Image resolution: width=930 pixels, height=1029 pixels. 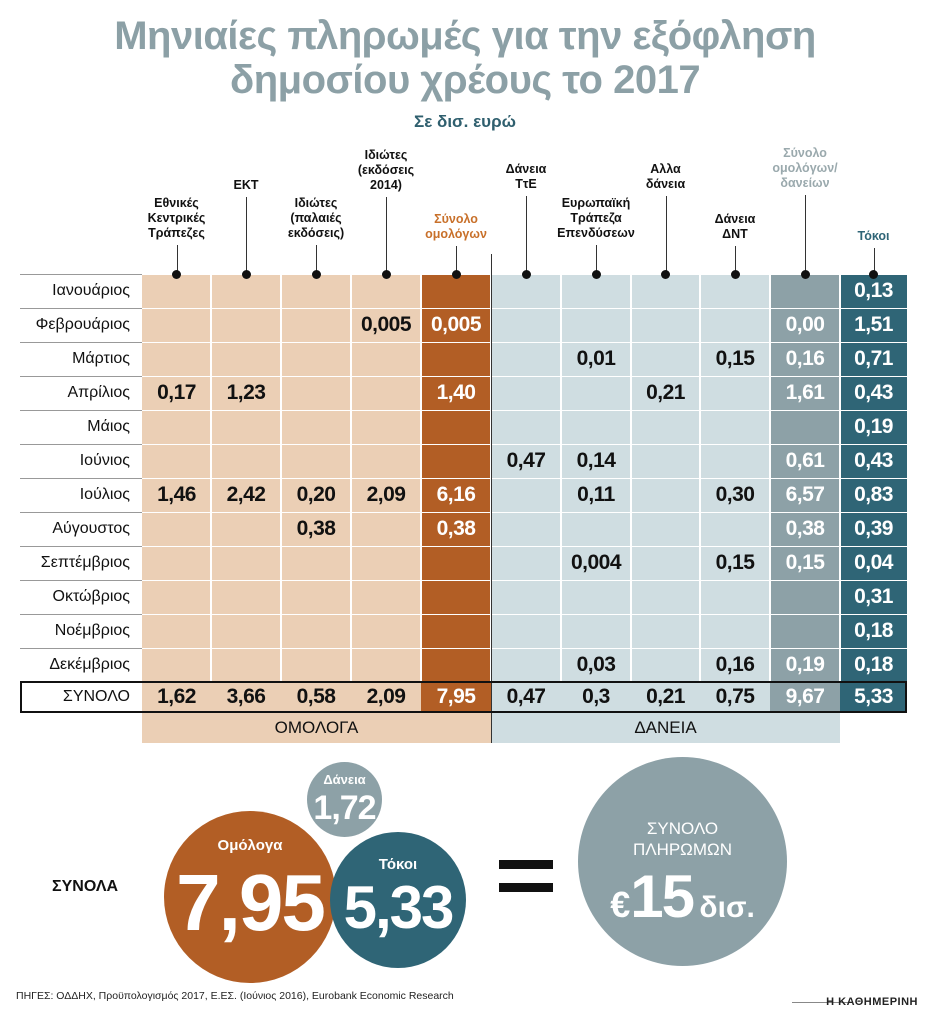 I want to click on month-label: Ιούνιος, so click(x=104, y=460).